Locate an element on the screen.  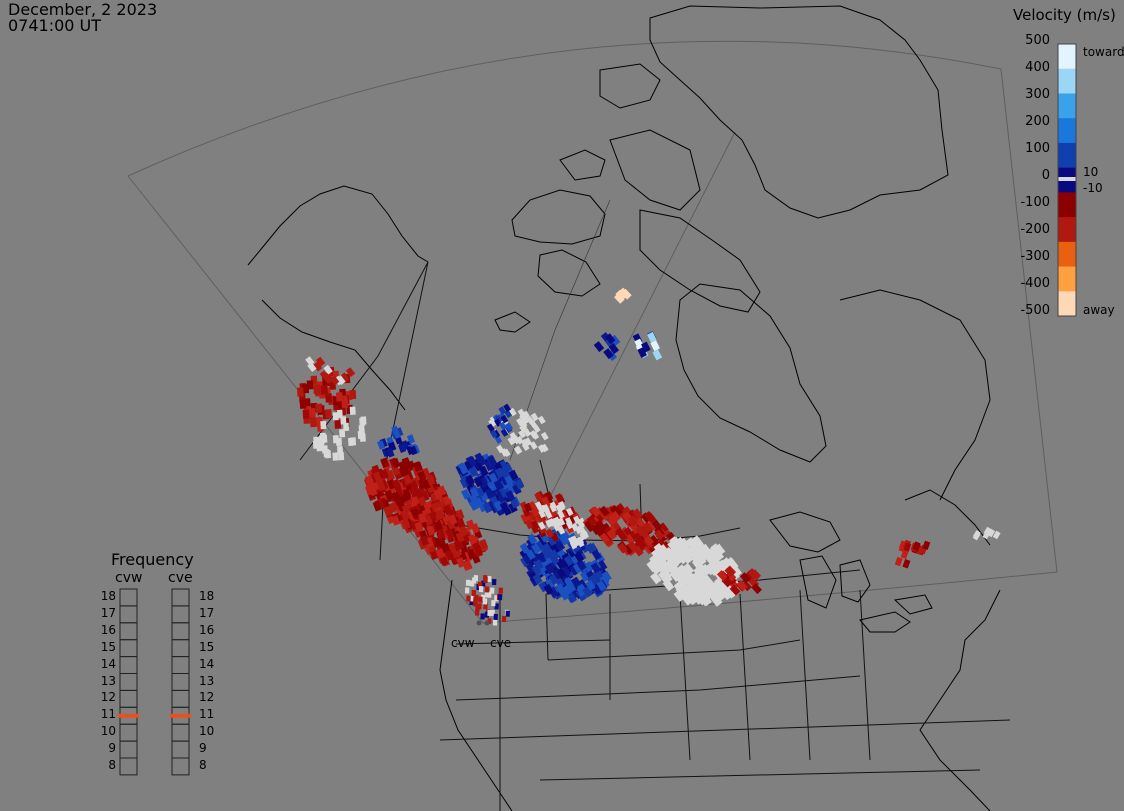
colorbar-low-positive-label: 10 is located at coordinates (1091, 172).